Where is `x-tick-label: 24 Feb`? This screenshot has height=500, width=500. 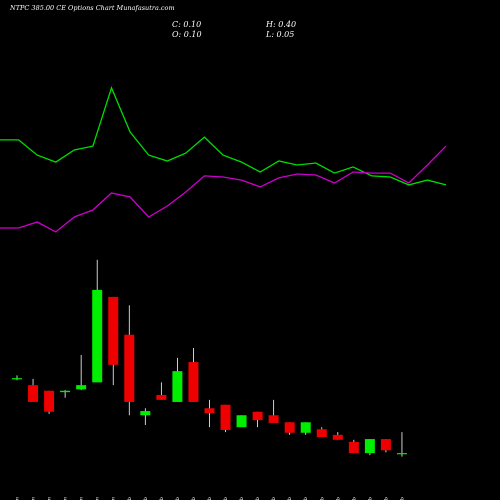 x-tick-label: 24 Feb is located at coordinates (402, 498).